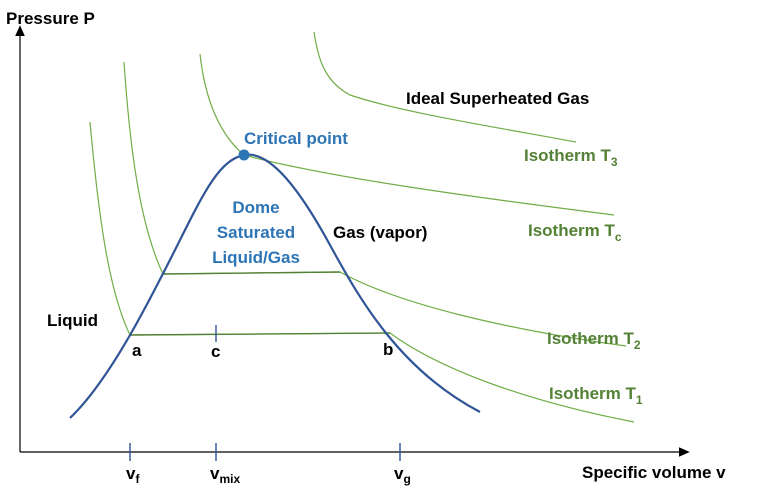  Describe the element at coordinates (215, 351) in the screenshot. I see `point-c-label: c` at that location.